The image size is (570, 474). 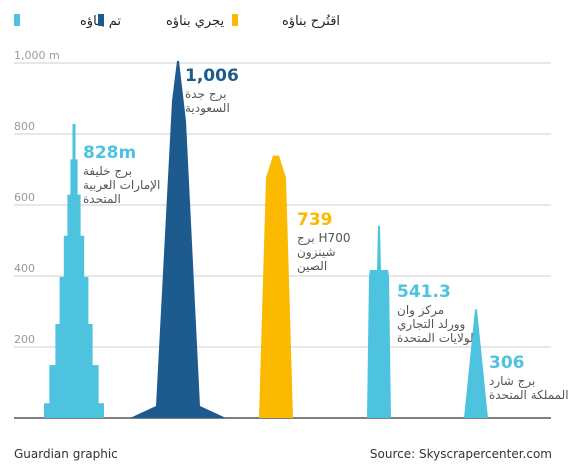 What do you see at coordinates (24, 339) in the screenshot?
I see `y-tick-label: 200` at bounding box center [24, 339].